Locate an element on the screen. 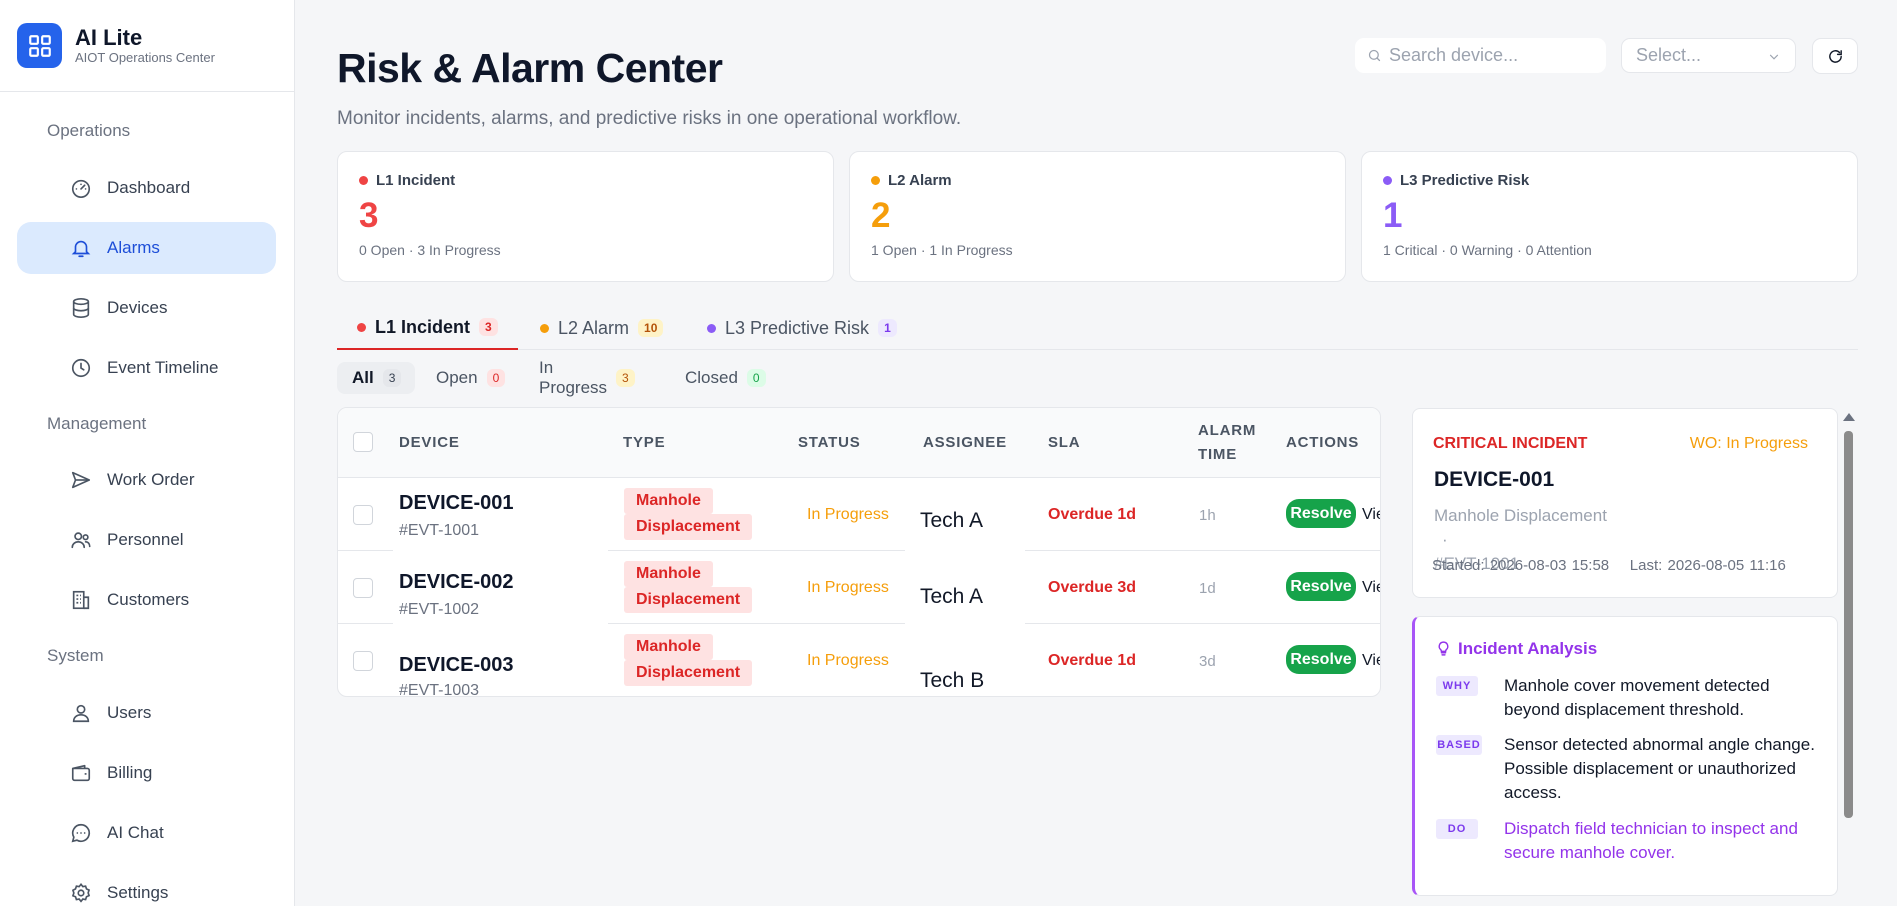  tab-count-badge: 1 is located at coordinates (887, 328).